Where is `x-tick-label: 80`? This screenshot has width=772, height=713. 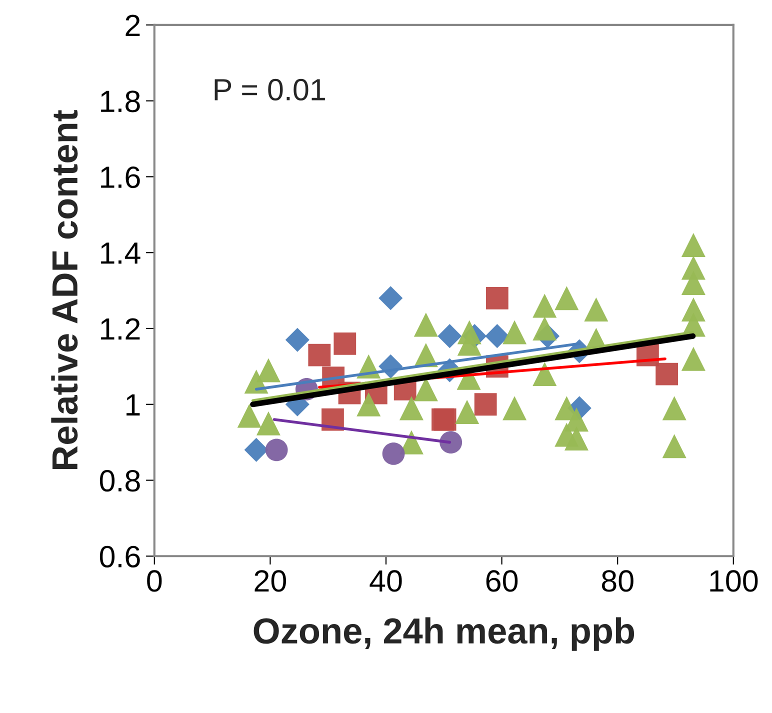
x-tick-label: 80 is located at coordinates (618, 581).